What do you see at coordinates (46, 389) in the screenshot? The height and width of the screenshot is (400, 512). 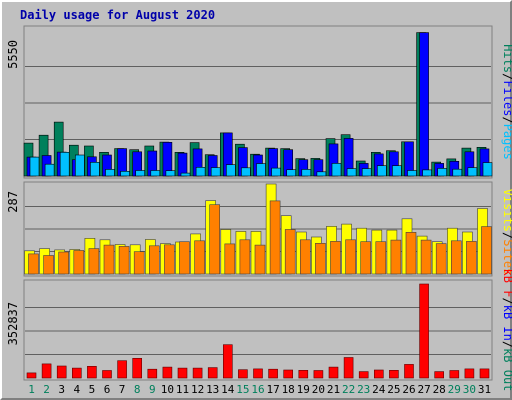 I see `x-tick-label: 2` at bounding box center [46, 389].